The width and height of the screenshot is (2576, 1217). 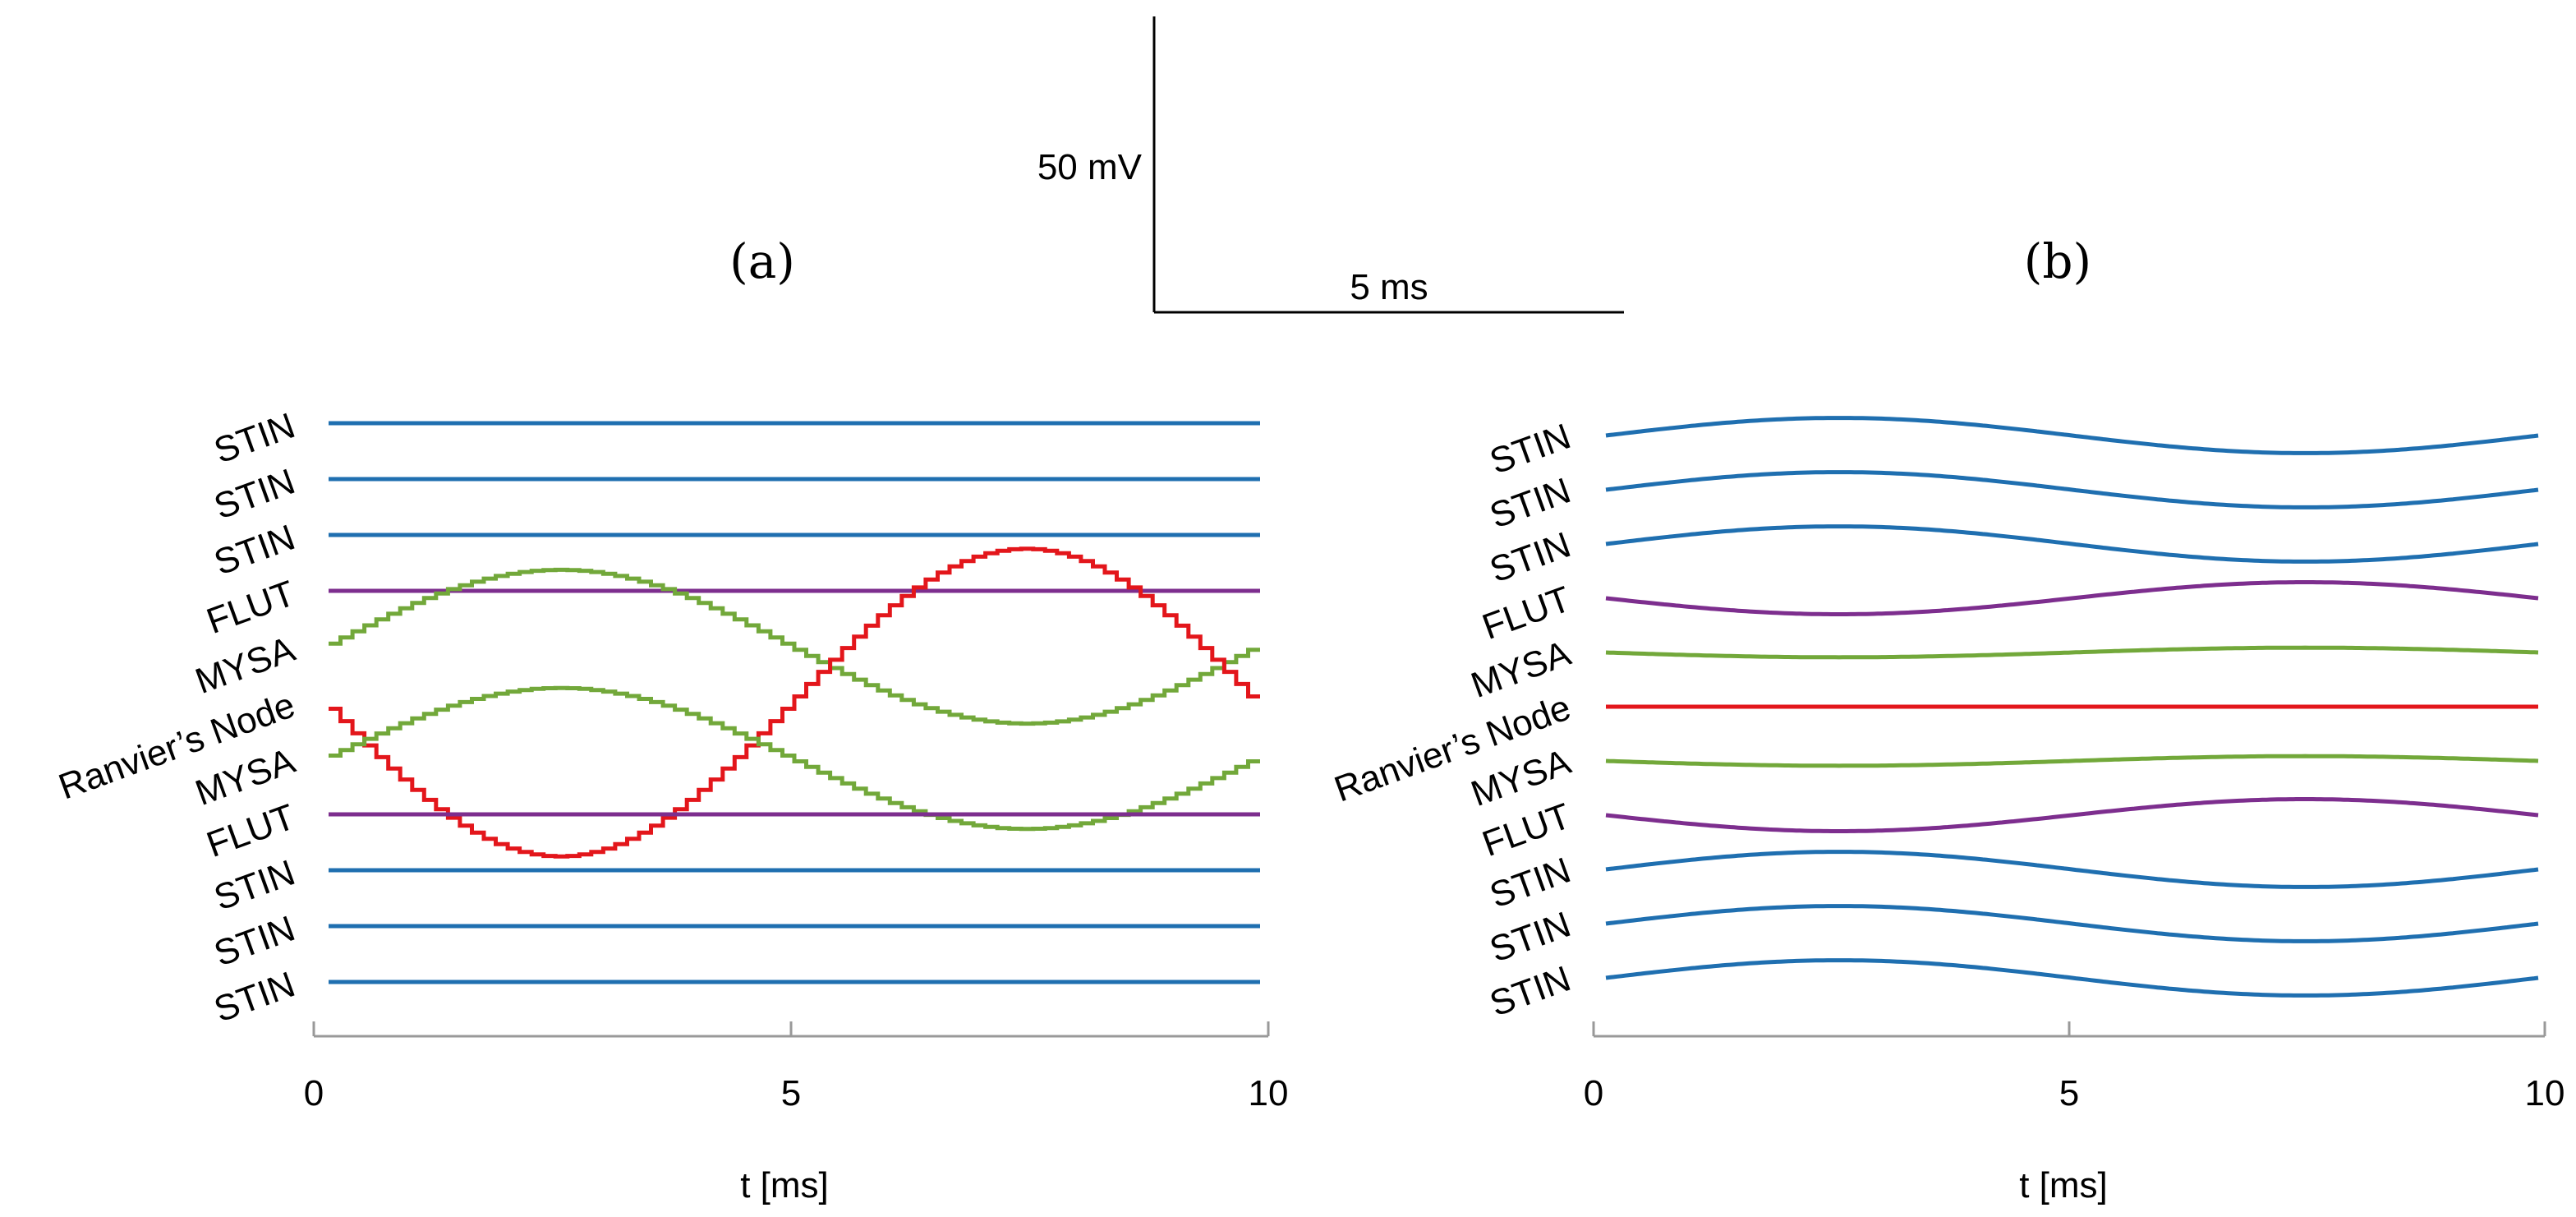 What do you see at coordinates (794, 758) in the screenshot?
I see `panel-a-trace-6-mysa` at bounding box center [794, 758].